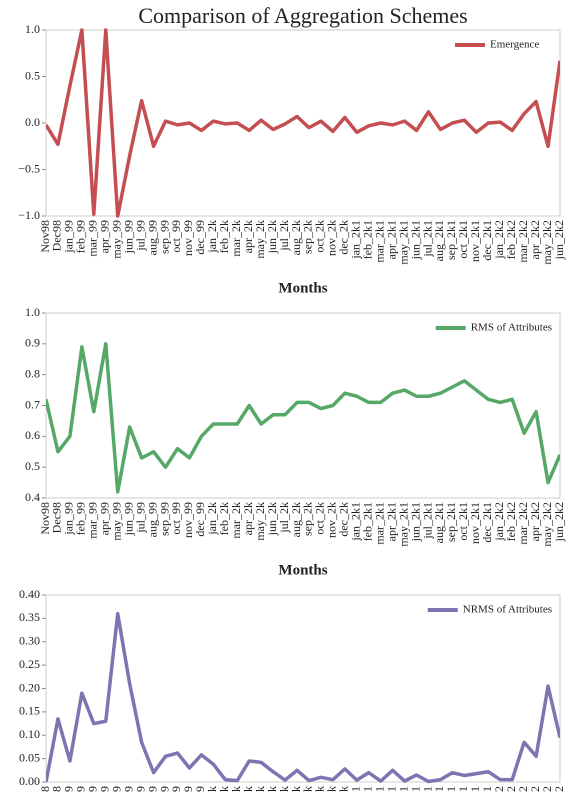  Describe the element at coordinates (379, 523) in the screenshot. I see `x-tick-label: mar_2k1` at that location.